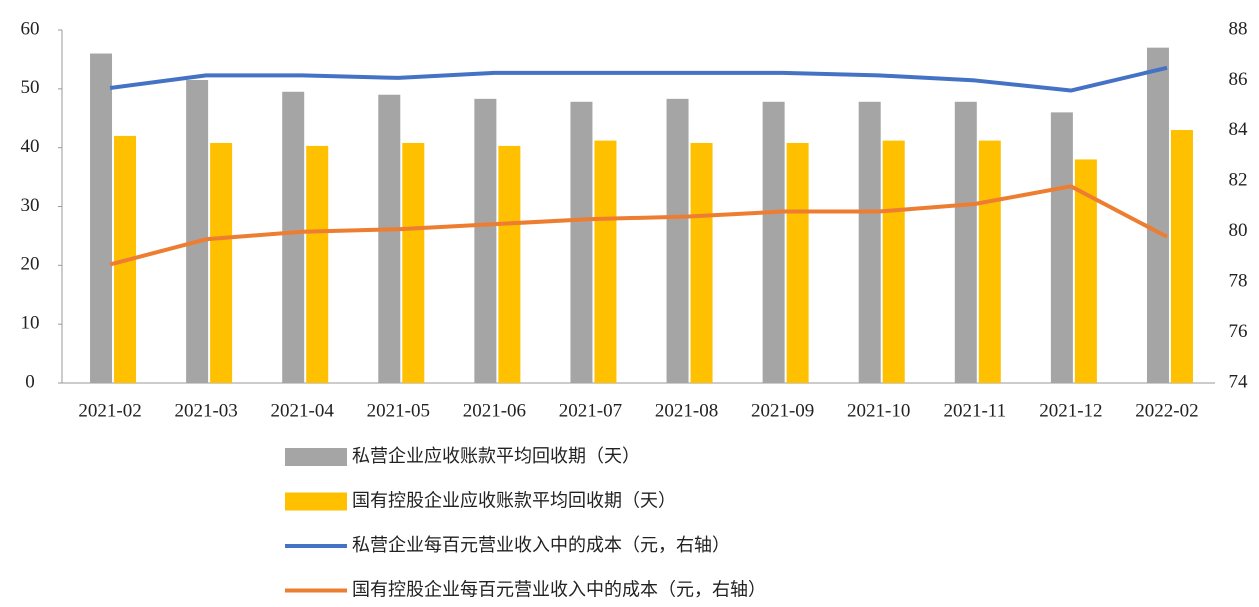  Describe the element at coordinates (686, 410) in the screenshot. I see `x-tick-label: 2021-08` at that location.